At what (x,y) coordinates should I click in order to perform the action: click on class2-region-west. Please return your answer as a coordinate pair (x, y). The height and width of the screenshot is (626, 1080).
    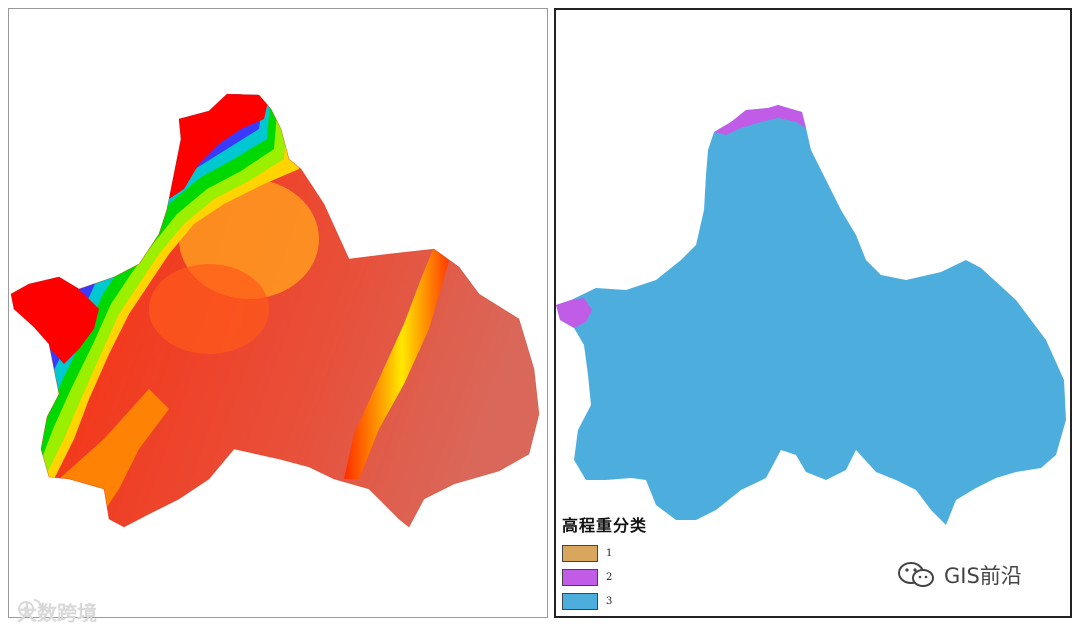
    Looking at the image, I should click on (574, 313).